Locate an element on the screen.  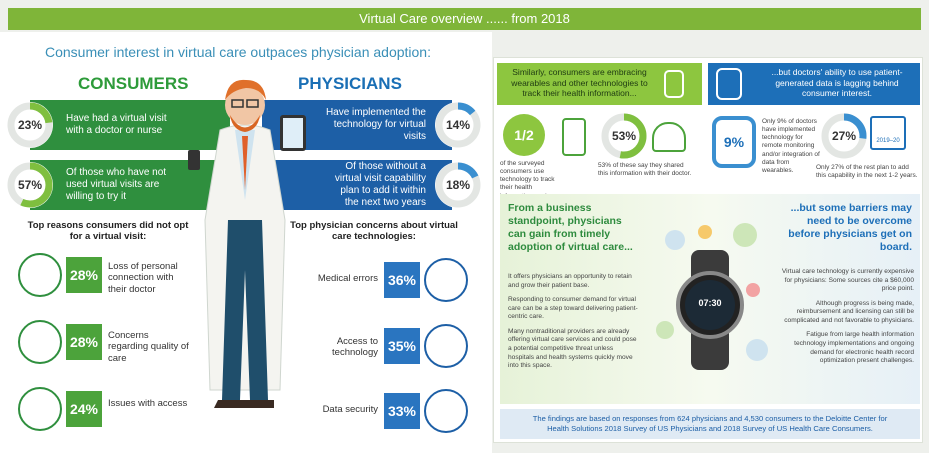
header-title: Virtual Care overview ...... from 2018 is located at coordinates (464, 19).